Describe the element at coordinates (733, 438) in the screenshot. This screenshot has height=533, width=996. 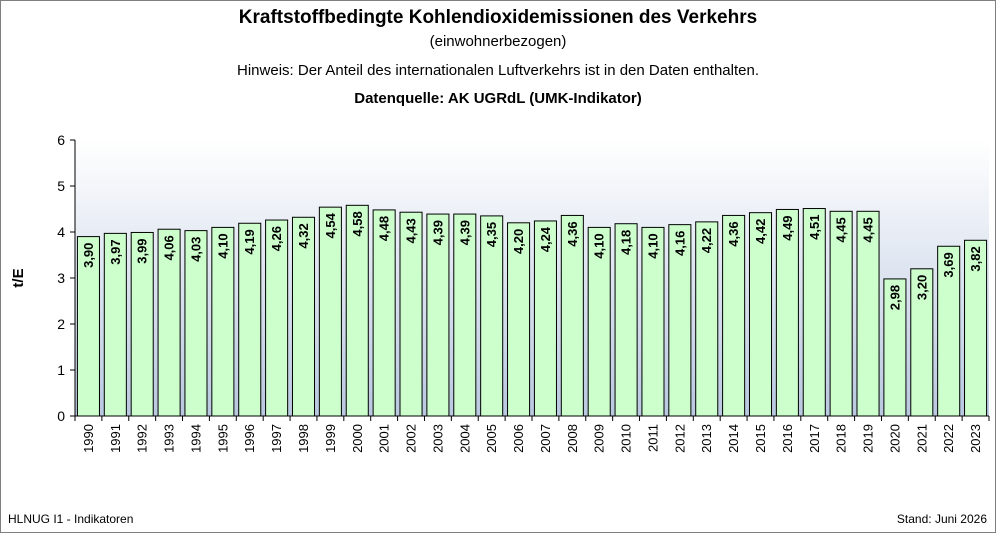
I see `x-tick-label: 2014` at that location.